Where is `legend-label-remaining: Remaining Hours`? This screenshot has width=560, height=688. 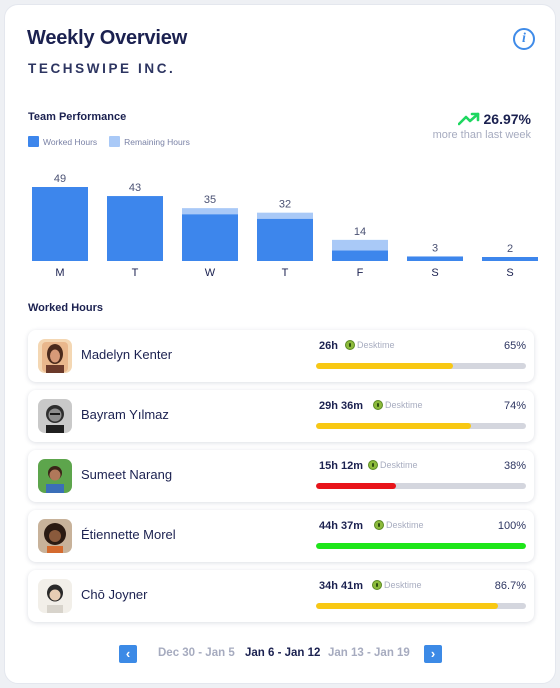
legend-label-remaining: Remaining Hours is located at coordinates (157, 141).